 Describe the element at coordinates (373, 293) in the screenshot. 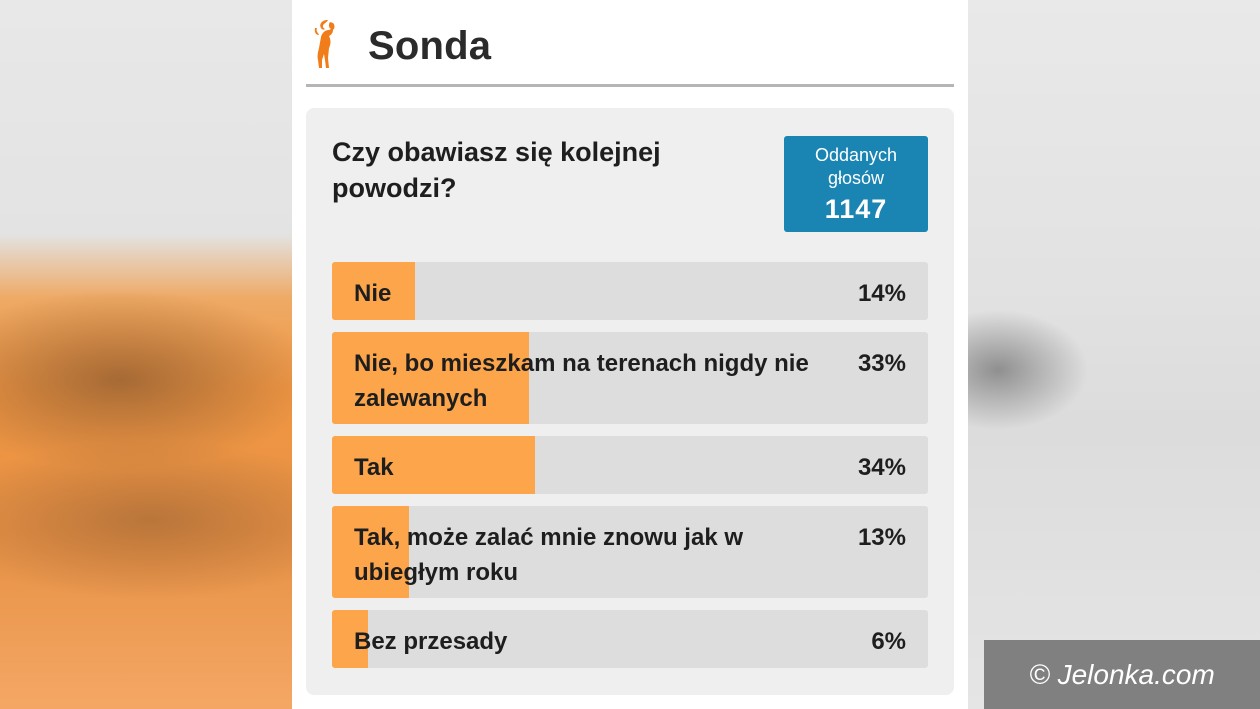

I see `option-label: Nie` at that location.